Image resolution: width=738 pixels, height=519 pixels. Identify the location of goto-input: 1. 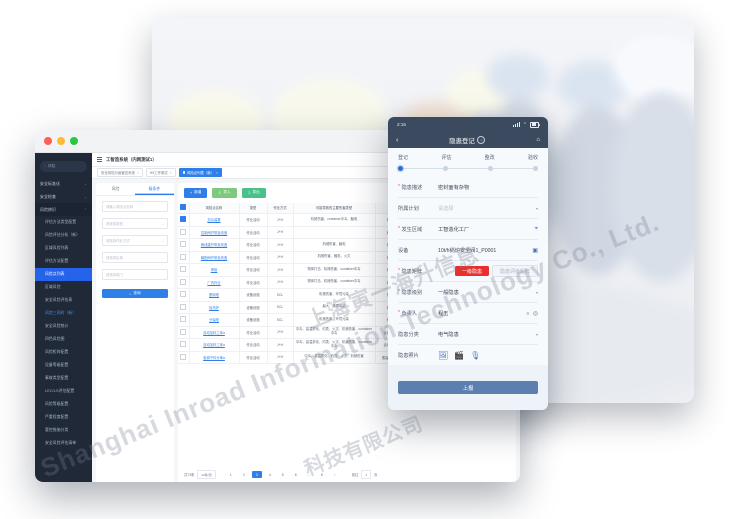
(366, 474).